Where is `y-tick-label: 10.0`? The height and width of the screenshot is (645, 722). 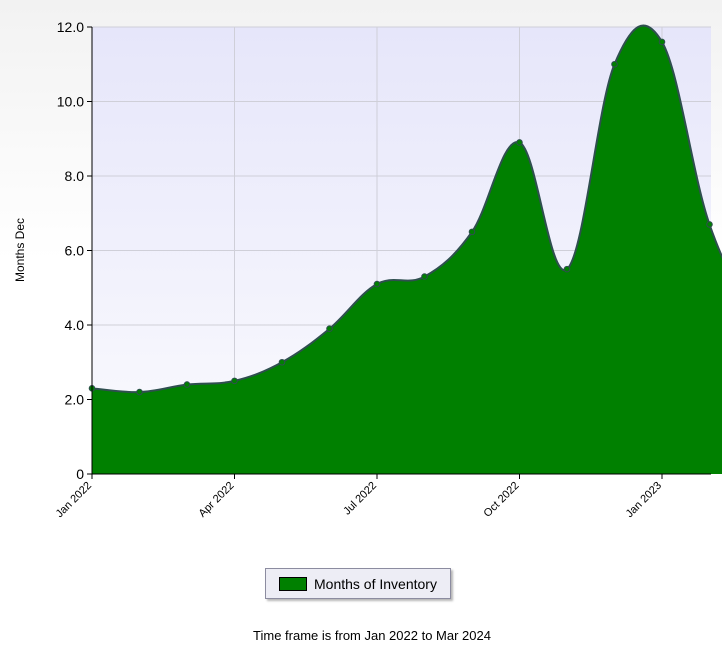
y-tick-label: 10.0 is located at coordinates (70, 102).